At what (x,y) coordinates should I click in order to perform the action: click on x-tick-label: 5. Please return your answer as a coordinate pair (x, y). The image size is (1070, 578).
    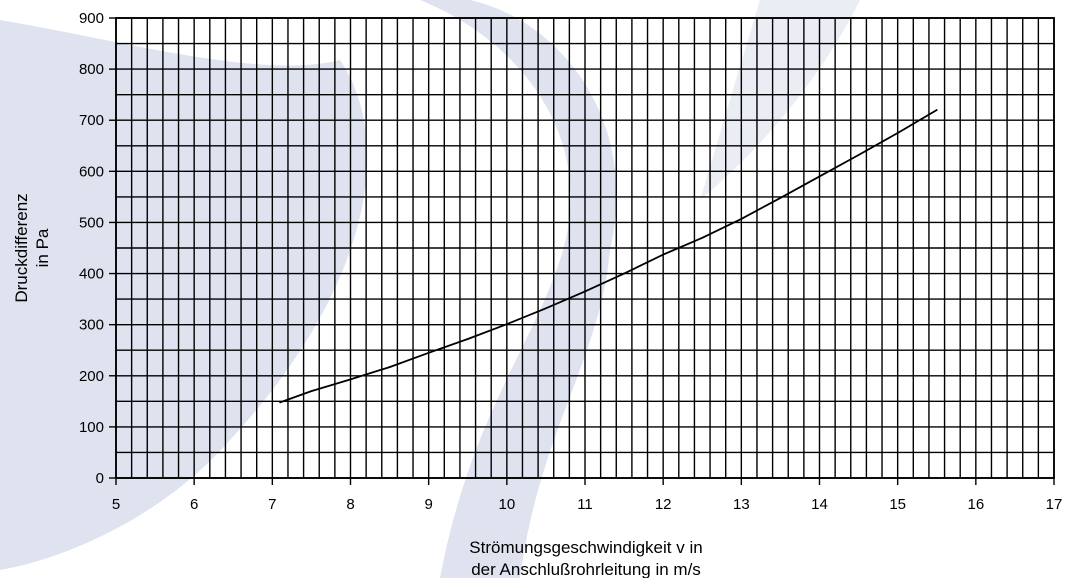
    Looking at the image, I should click on (116, 504).